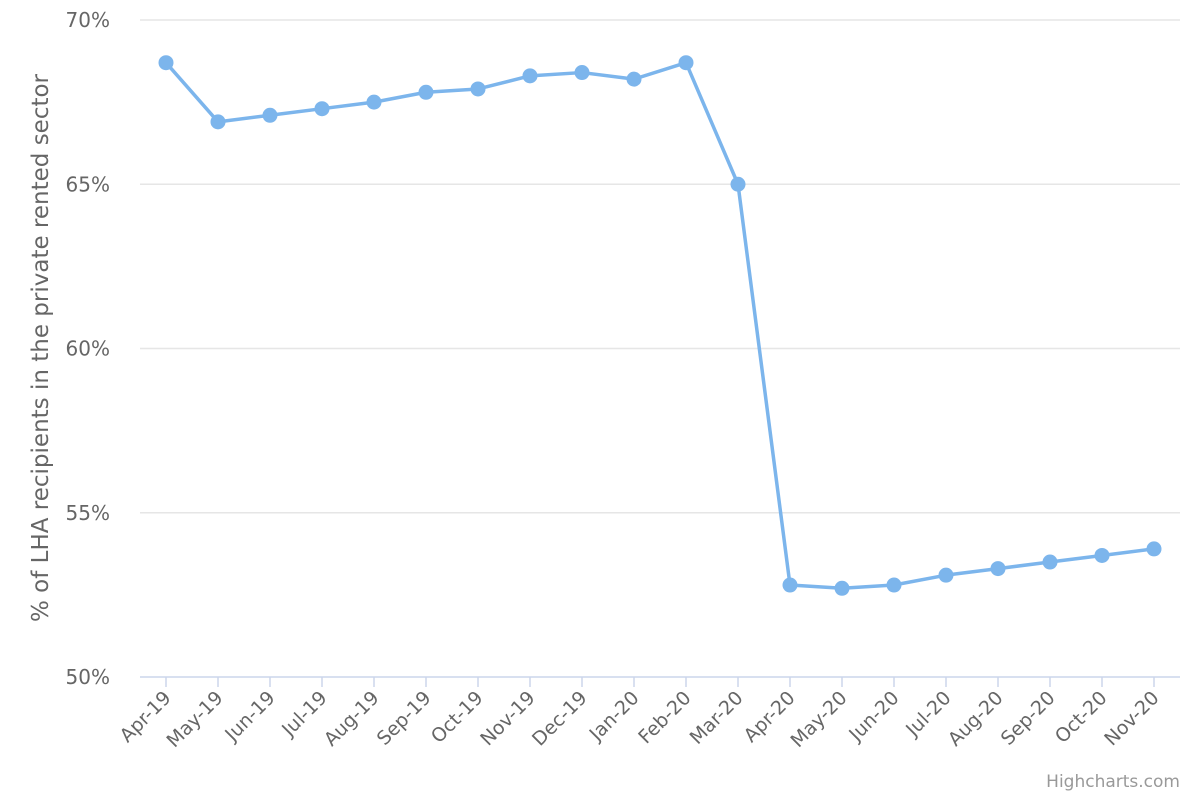 This screenshot has height=800, width=1200. I want to click on x-tick-label: Aug-20, so click(976, 719).